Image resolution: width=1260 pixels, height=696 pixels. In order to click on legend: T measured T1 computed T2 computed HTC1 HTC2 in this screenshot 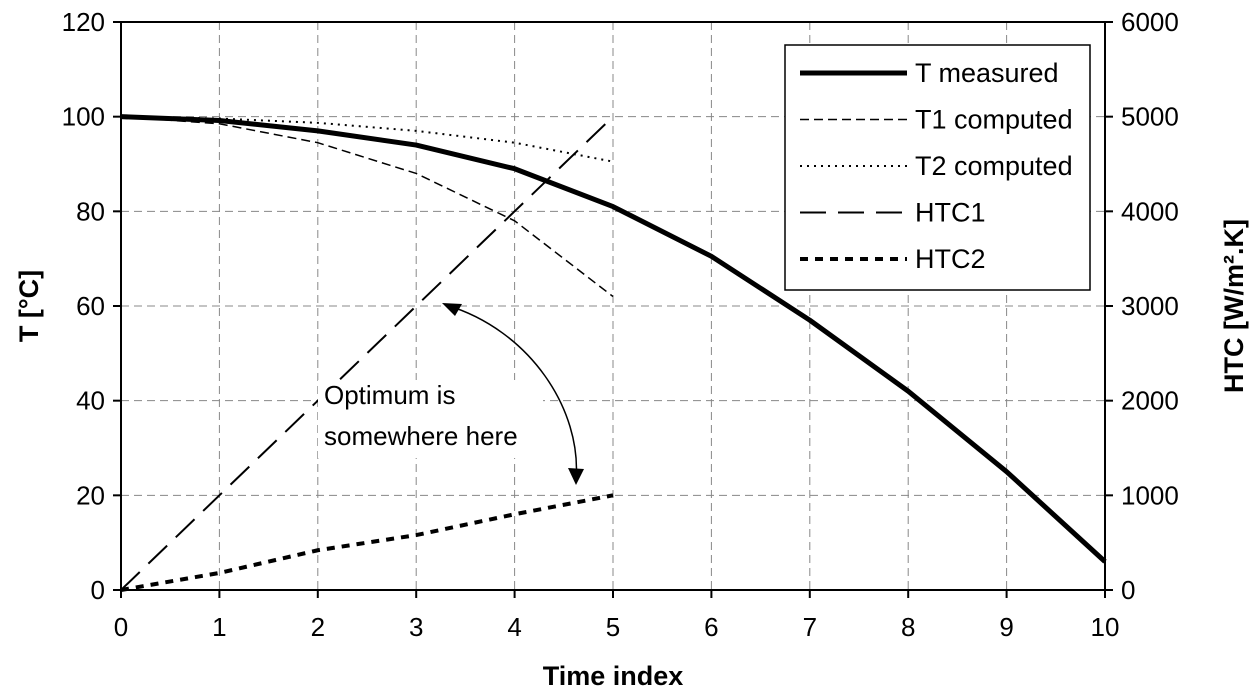, I will do `click(937, 167)`.